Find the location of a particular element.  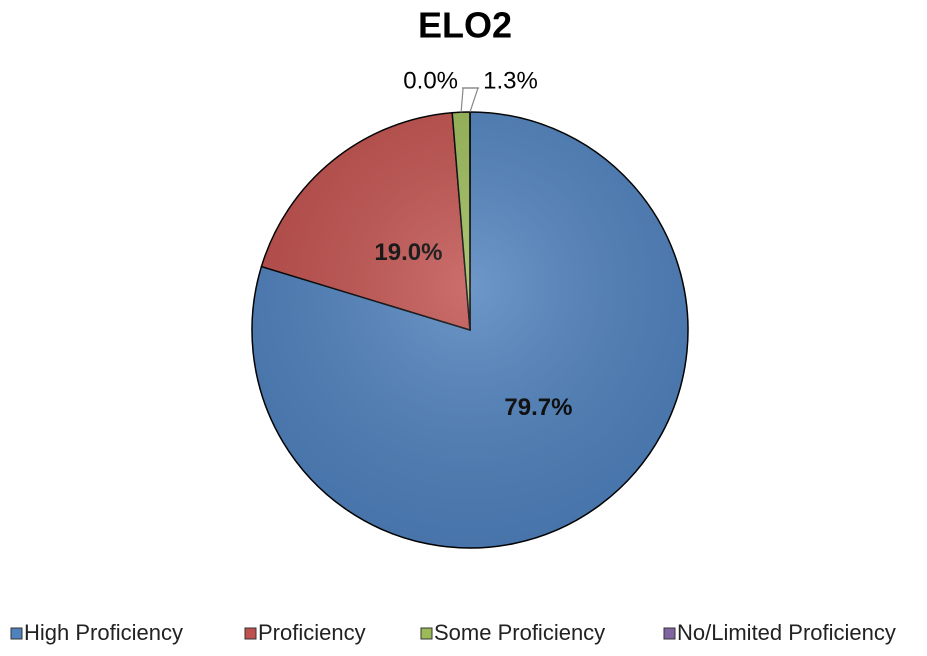

legend-label: High Proficiency is located at coordinates (103, 632).